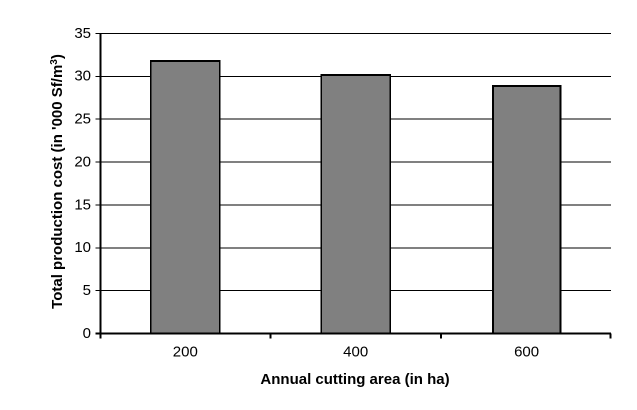 The width and height of the screenshot is (637, 410). What do you see at coordinates (526, 352) in the screenshot?
I see `svg-text: 600` at bounding box center [526, 352].